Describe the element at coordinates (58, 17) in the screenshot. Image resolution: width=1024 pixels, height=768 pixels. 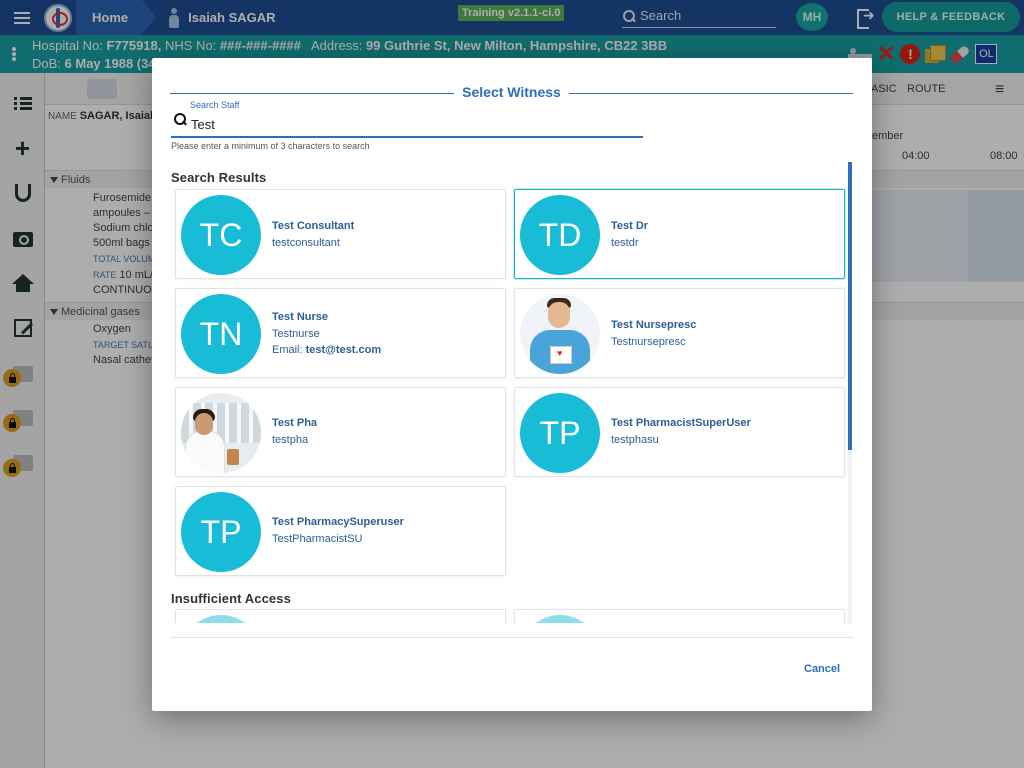
I see `app-logo` at that location.